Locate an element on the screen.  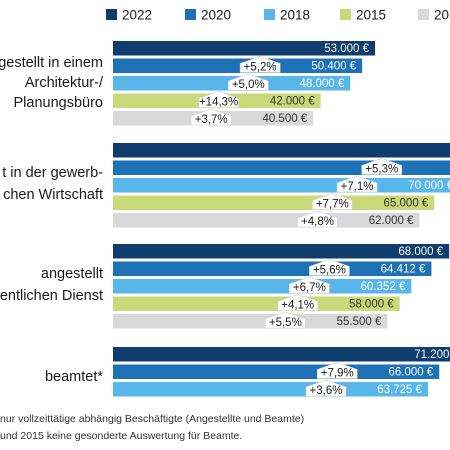
bar-g2-2015 is located at coordinates (256, 303).